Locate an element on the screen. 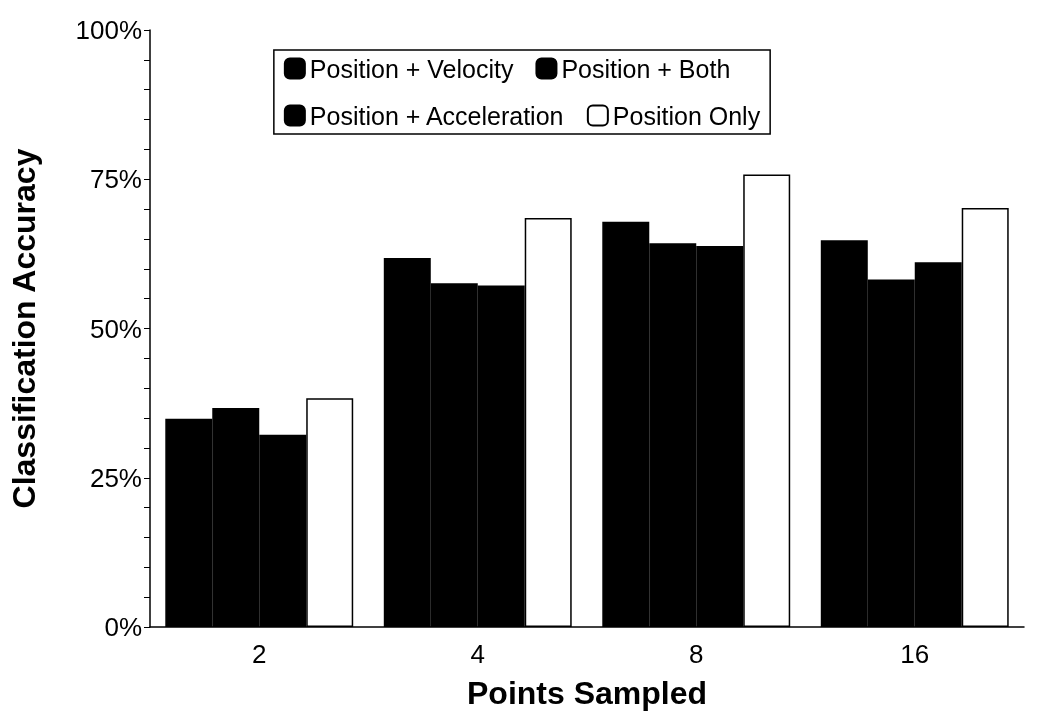 This screenshot has height=722, width=1044. legend-label: Position + Velocity is located at coordinates (411, 68).